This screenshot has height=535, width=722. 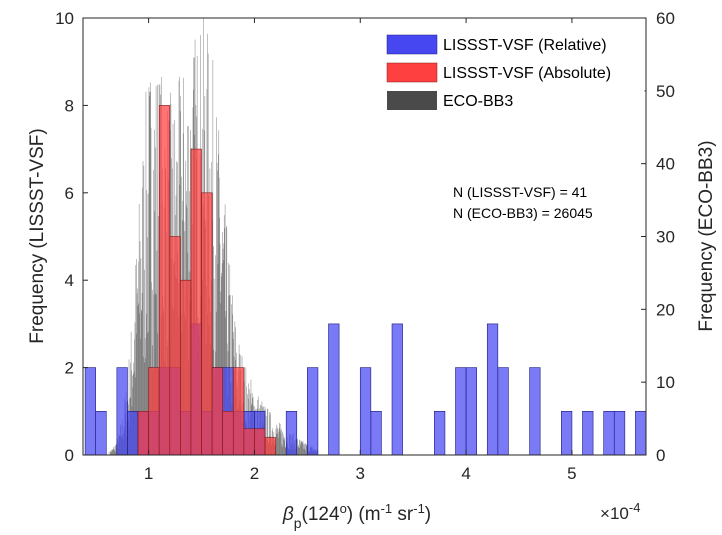 I want to click on y-right-tick-label: 10, so click(x=665, y=382).